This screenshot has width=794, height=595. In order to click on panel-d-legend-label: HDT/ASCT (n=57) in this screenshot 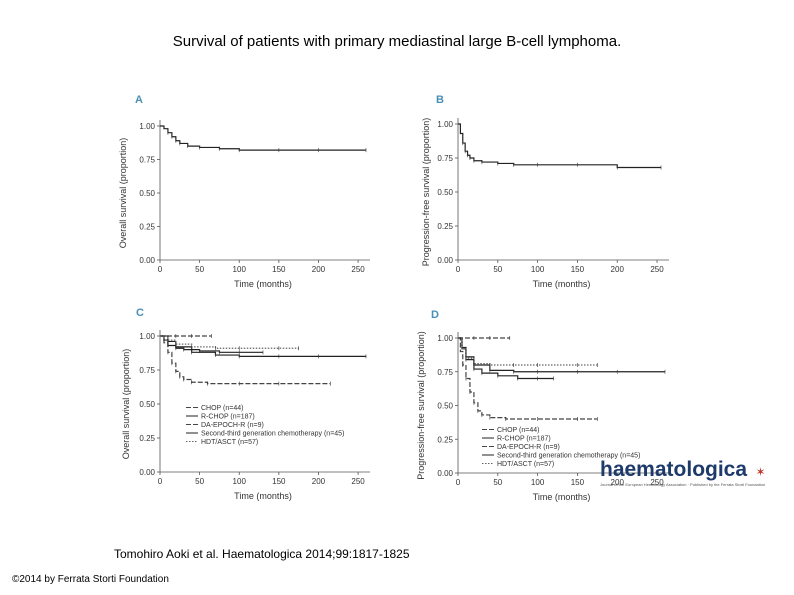, I will do `click(525, 464)`.